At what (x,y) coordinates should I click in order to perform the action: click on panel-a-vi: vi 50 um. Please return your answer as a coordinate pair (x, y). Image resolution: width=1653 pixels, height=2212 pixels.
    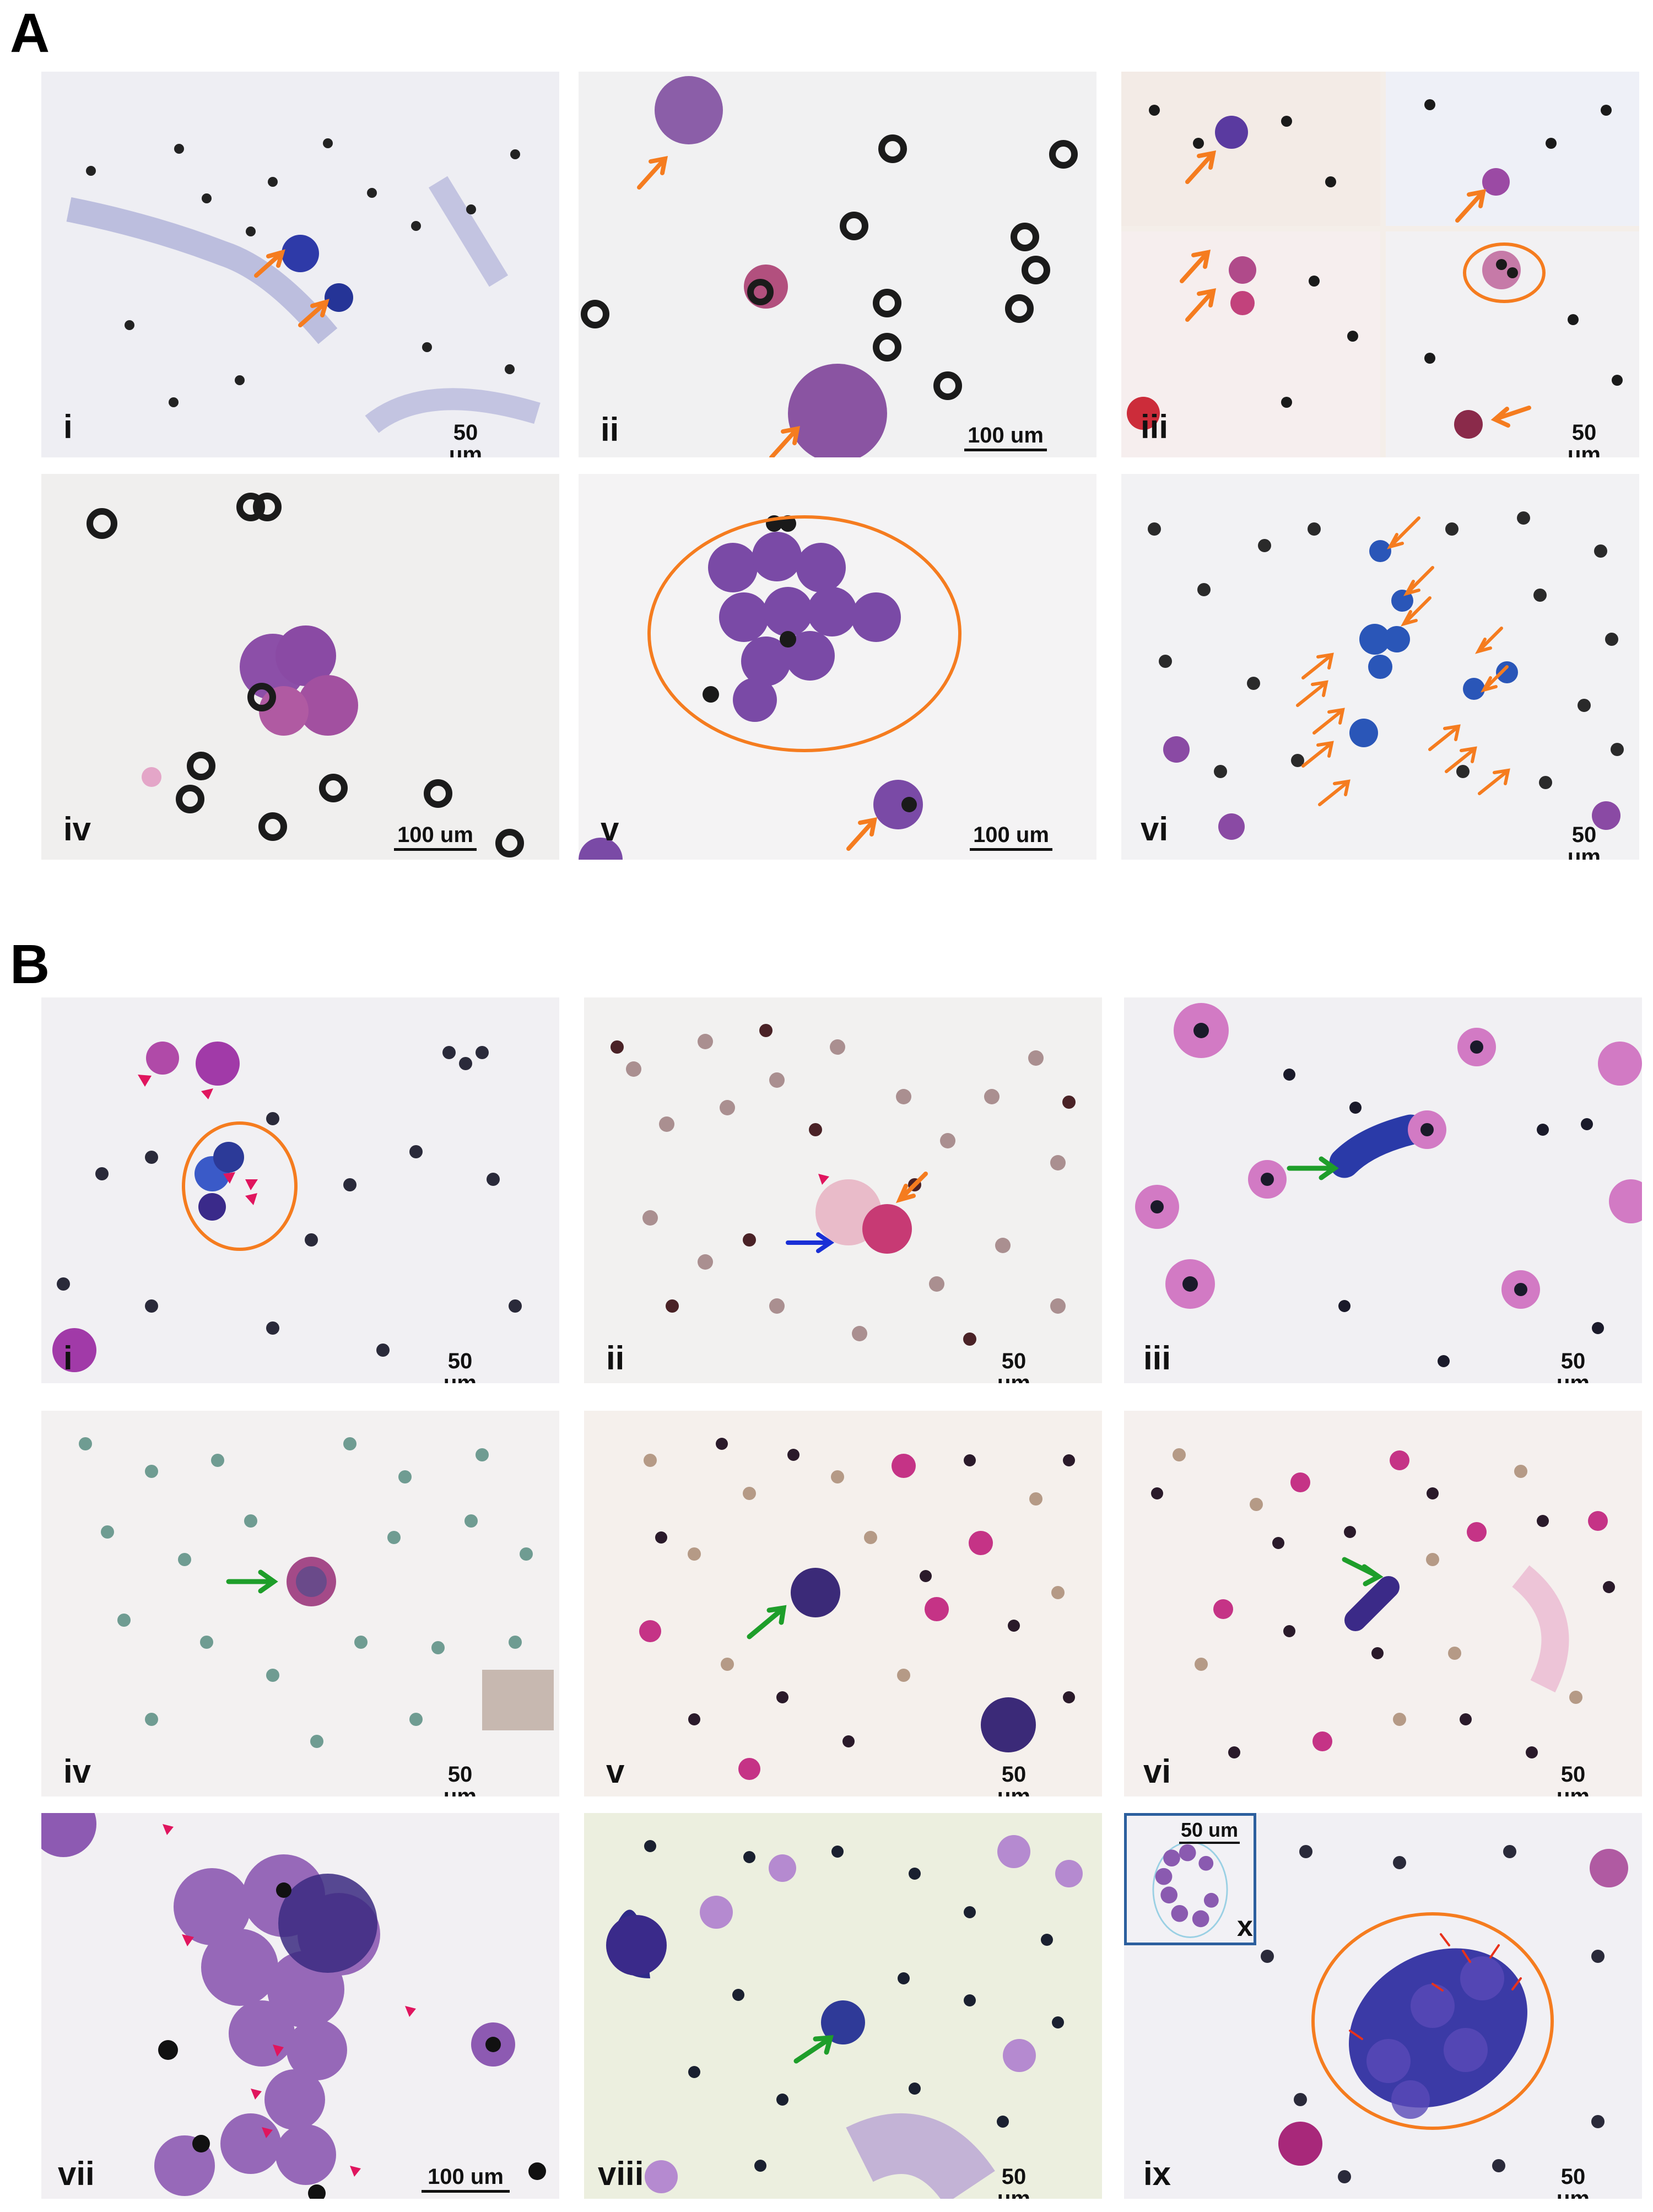
    Looking at the image, I should click on (1380, 667).